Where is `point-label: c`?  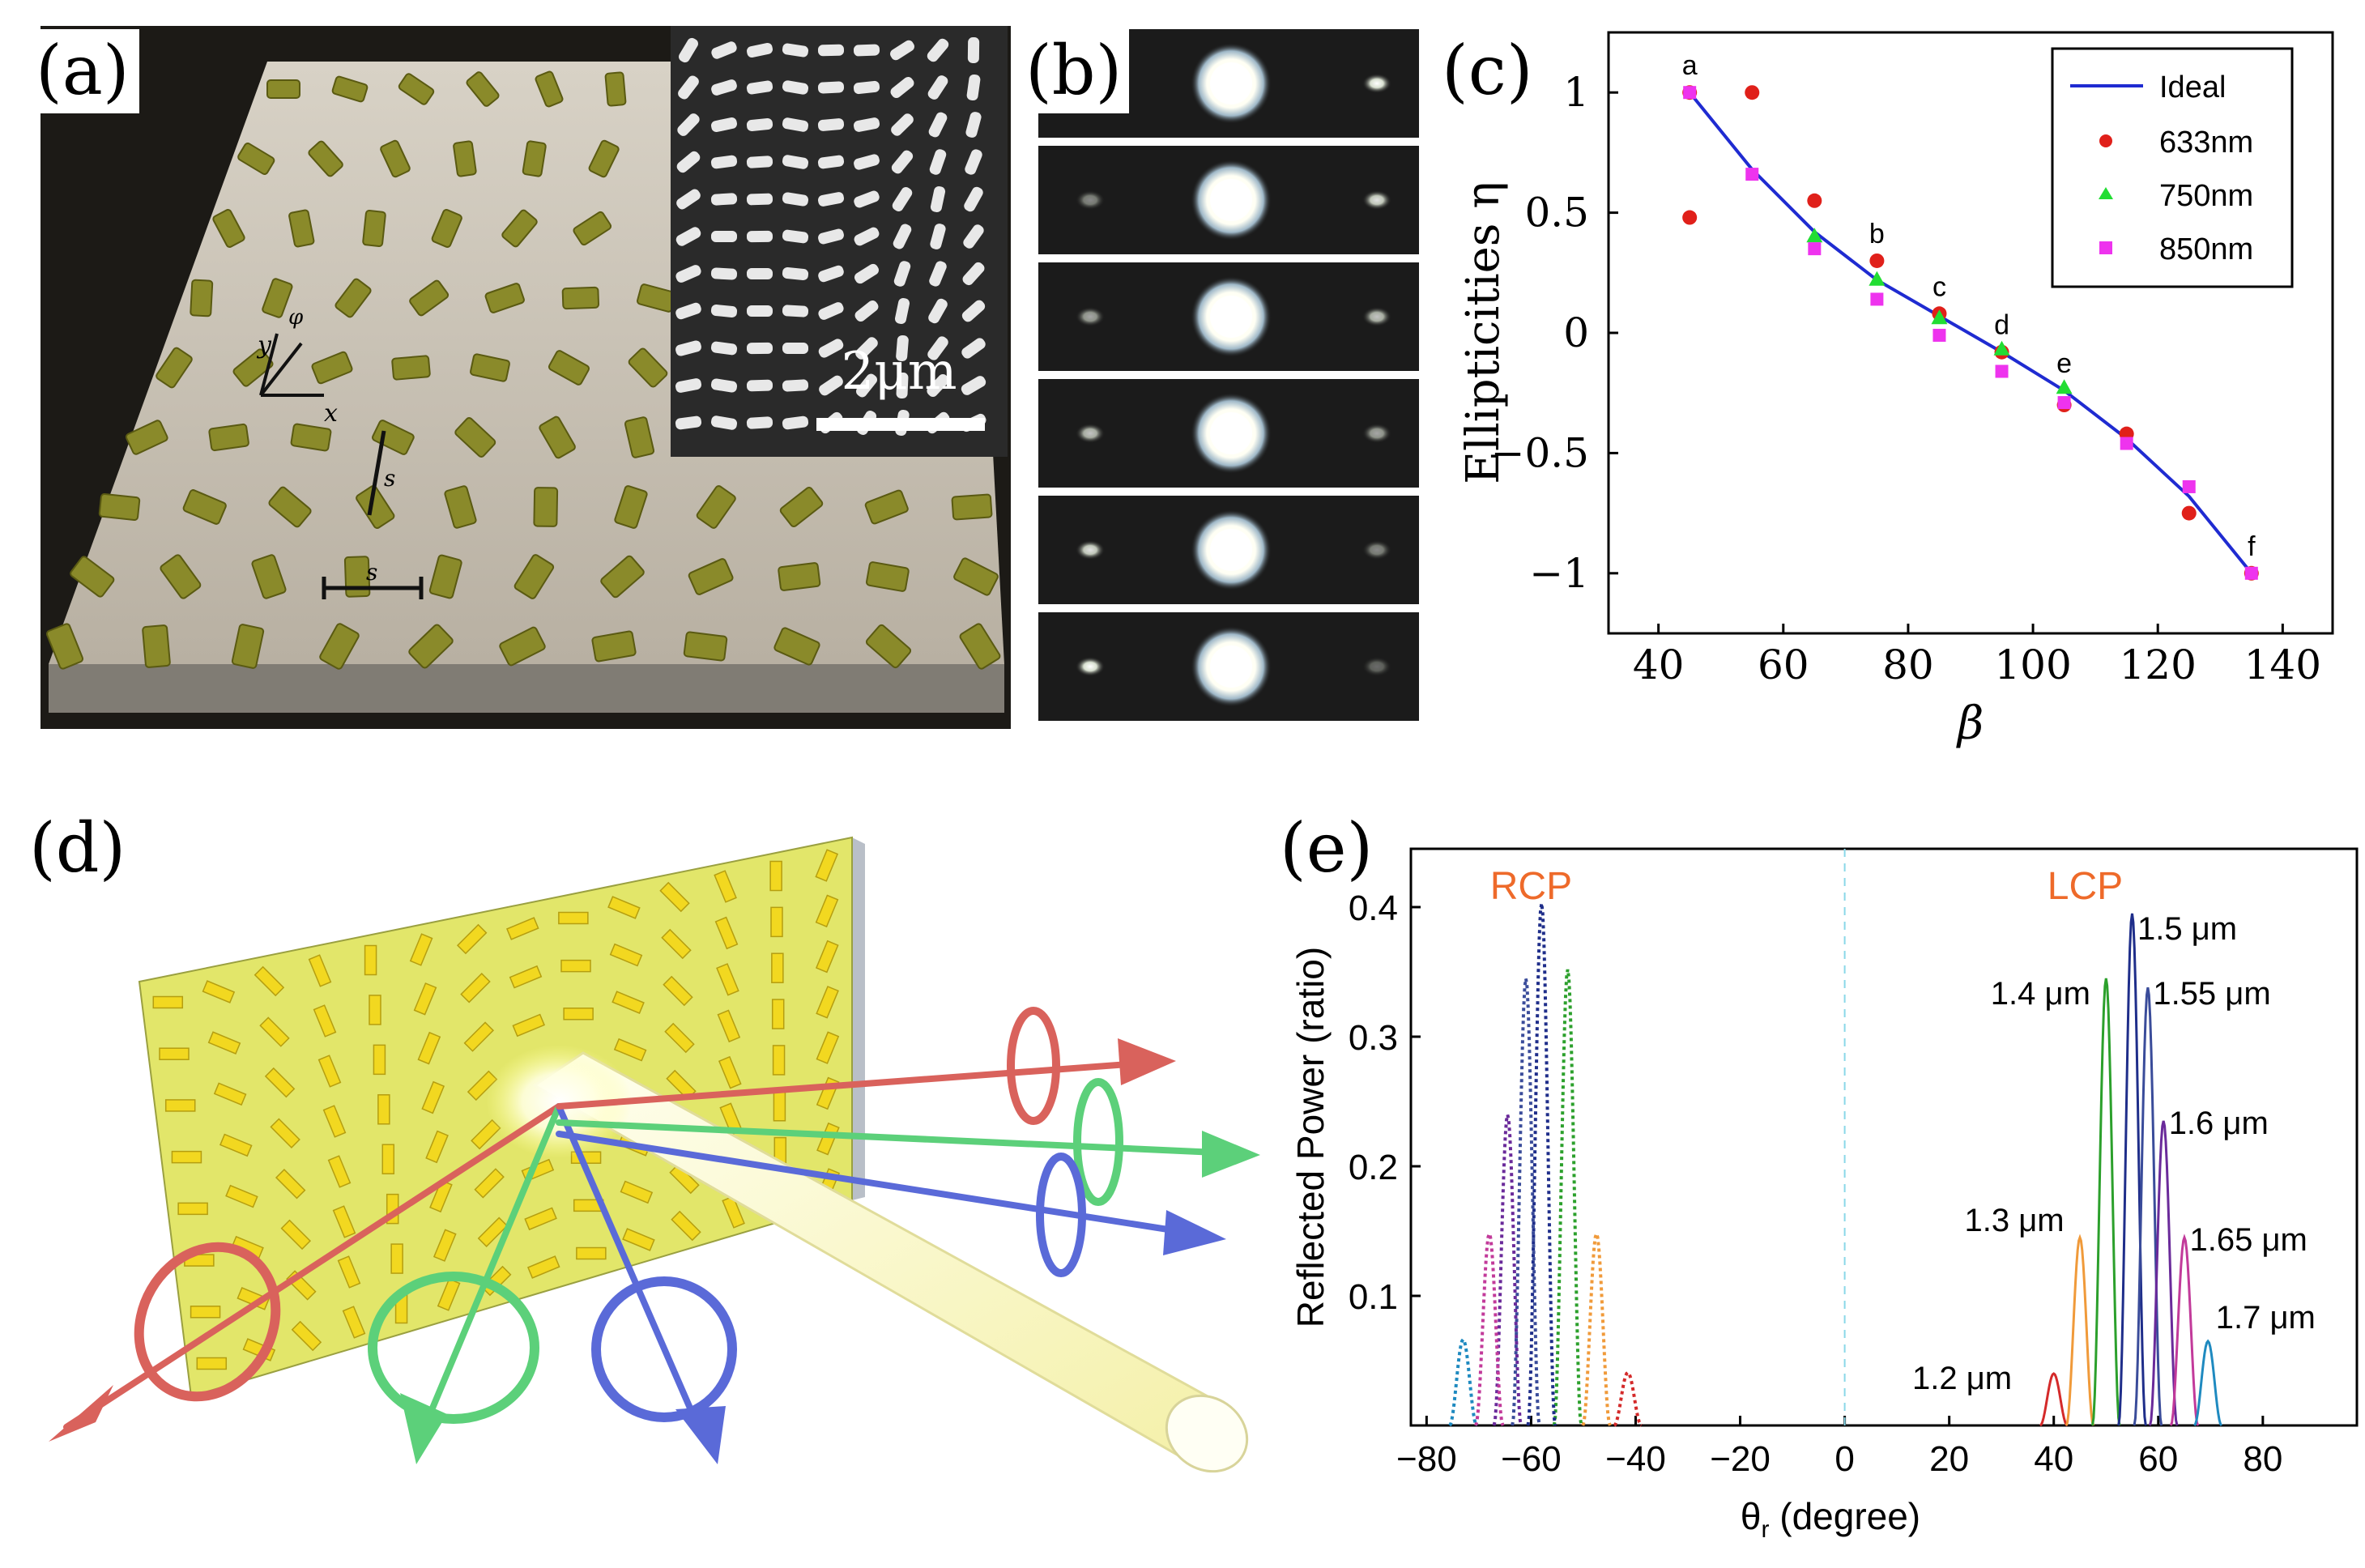 point-label: c is located at coordinates (1939, 286).